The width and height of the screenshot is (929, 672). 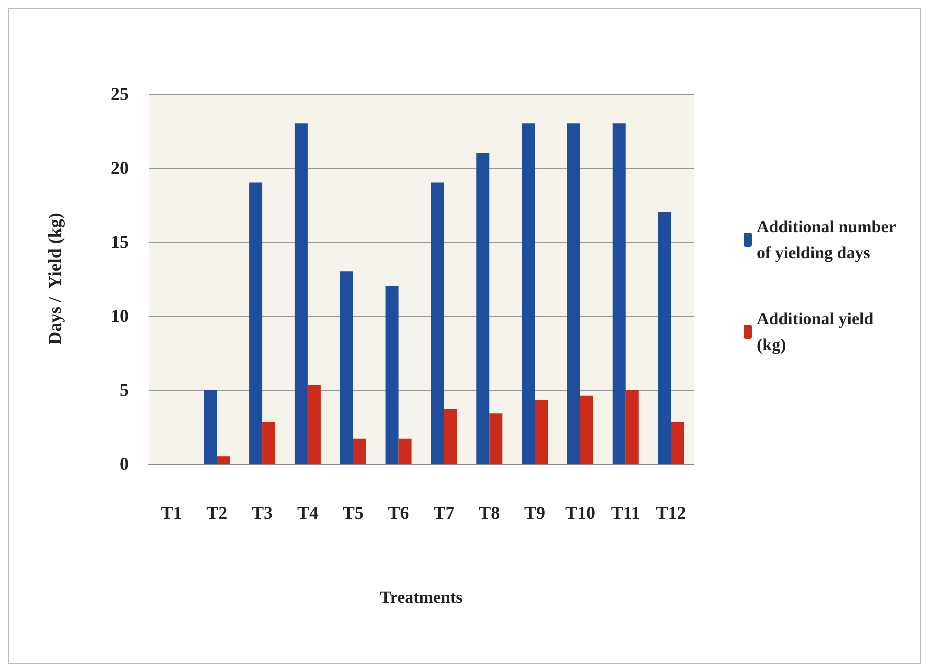 I want to click on x-tick-label: T12, so click(x=671, y=513).